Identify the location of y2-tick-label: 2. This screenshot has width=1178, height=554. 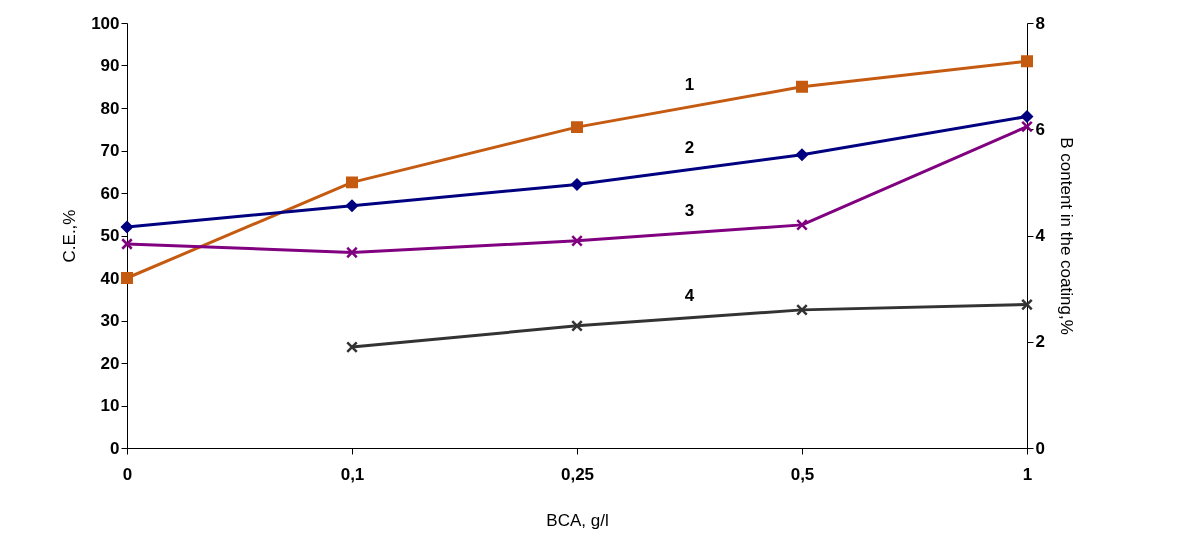
(1040, 342).